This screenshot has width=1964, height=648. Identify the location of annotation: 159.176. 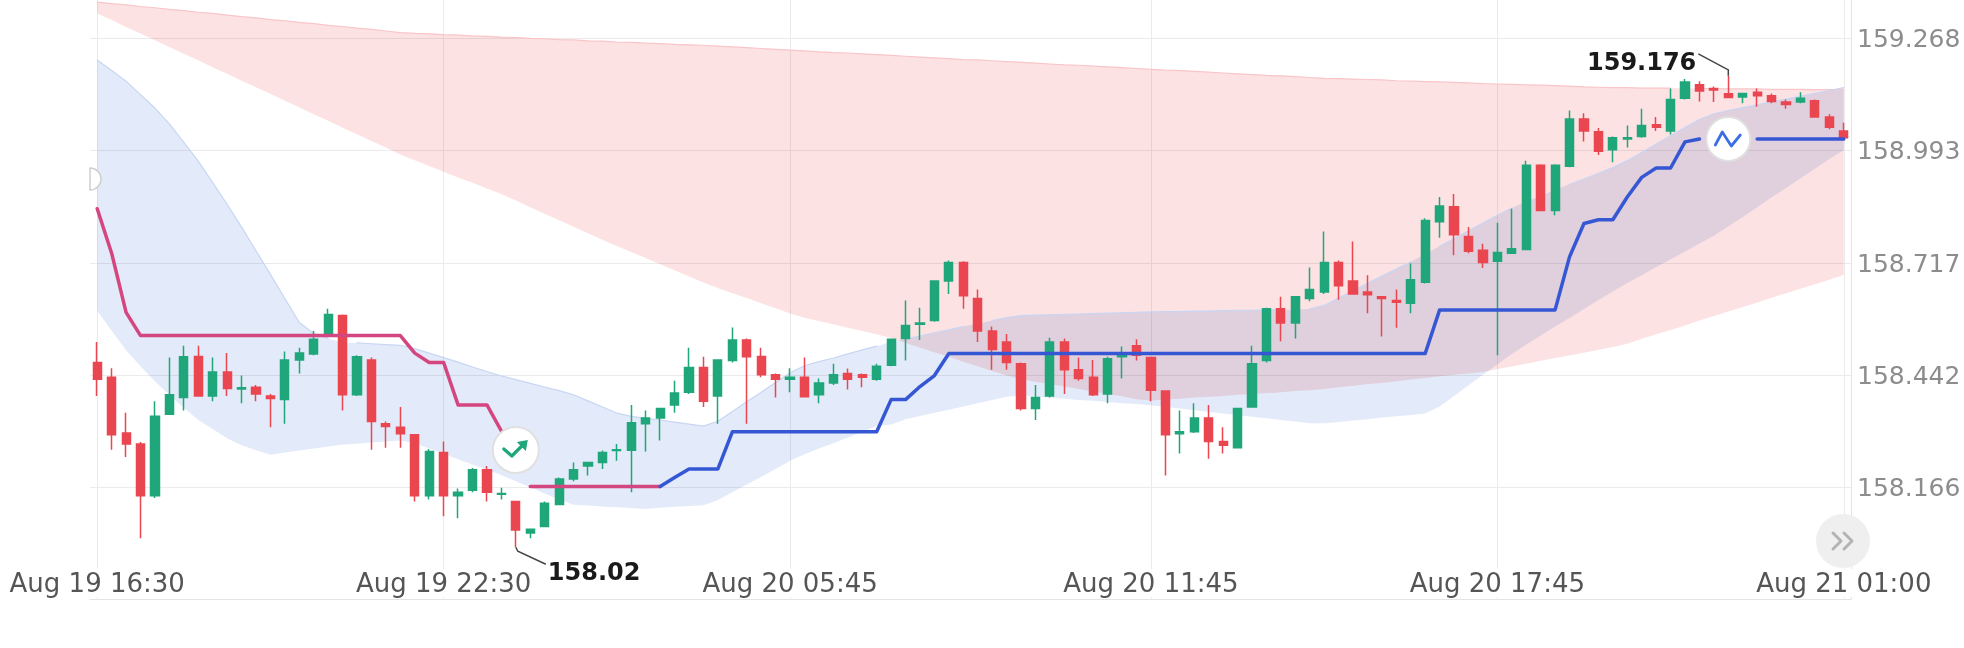
(1641, 61).